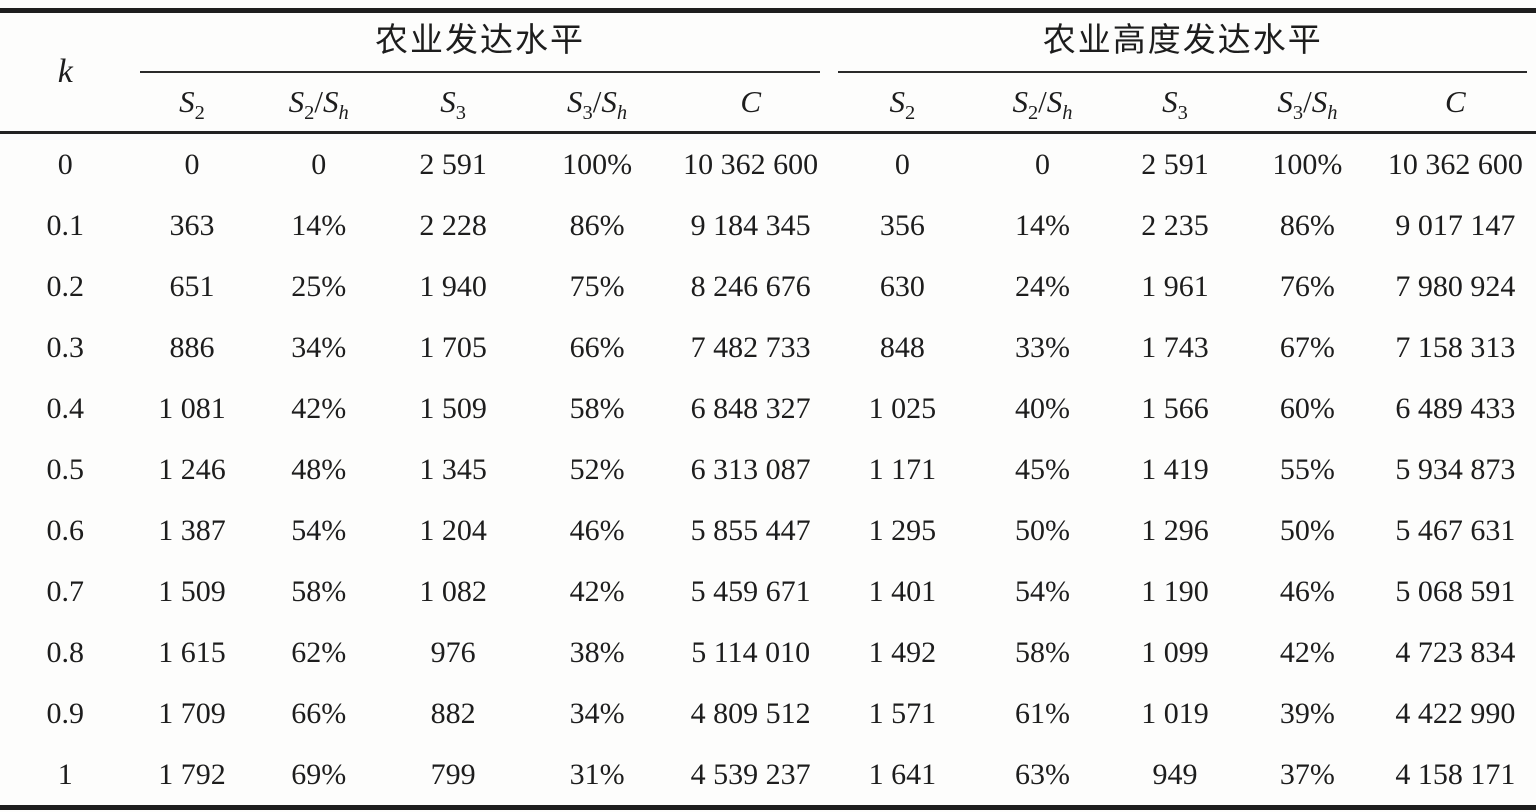  Describe the element at coordinates (453, 652) in the screenshot. I see `data-cell: 976` at that location.